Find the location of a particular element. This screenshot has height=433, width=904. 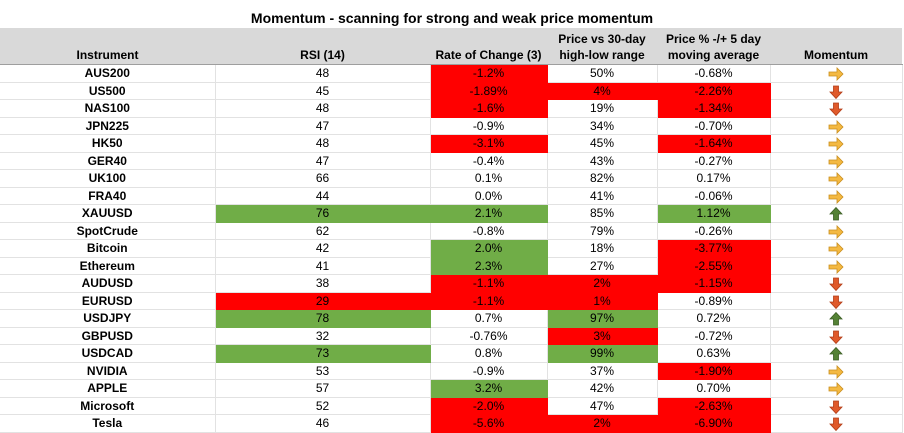

price-range-cell: 3% is located at coordinates (602, 336).